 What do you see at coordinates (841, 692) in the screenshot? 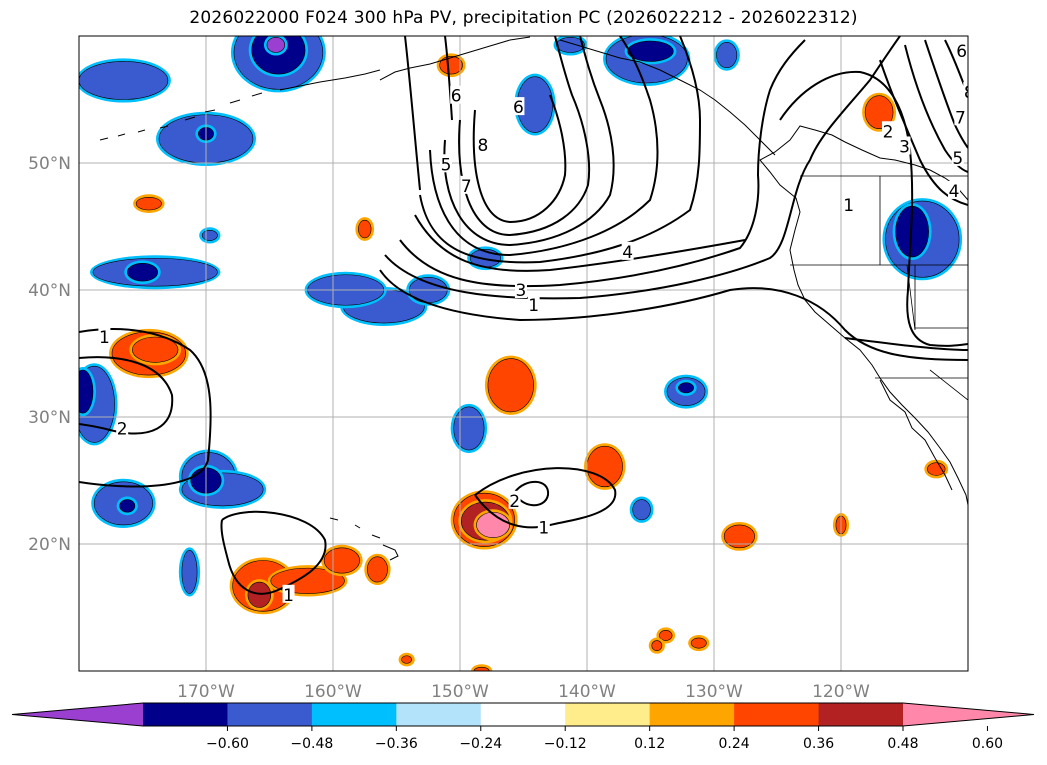
I see `lon-tick-label: 120°W` at bounding box center [841, 692].